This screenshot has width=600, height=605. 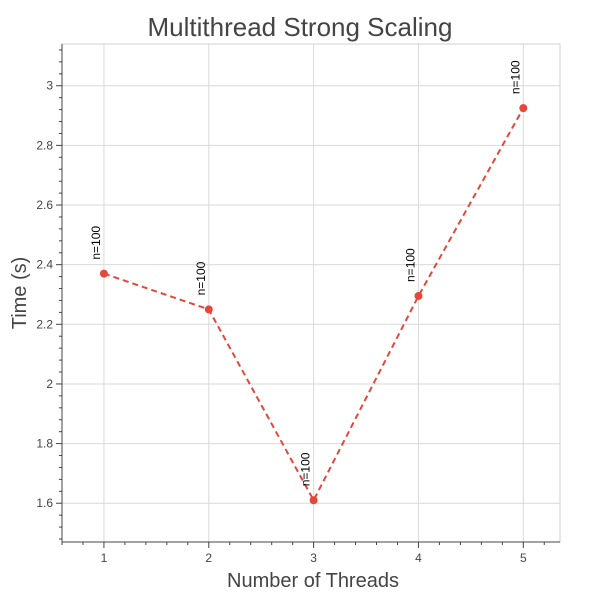 I want to click on x-tick-label: 5, so click(x=523, y=558).